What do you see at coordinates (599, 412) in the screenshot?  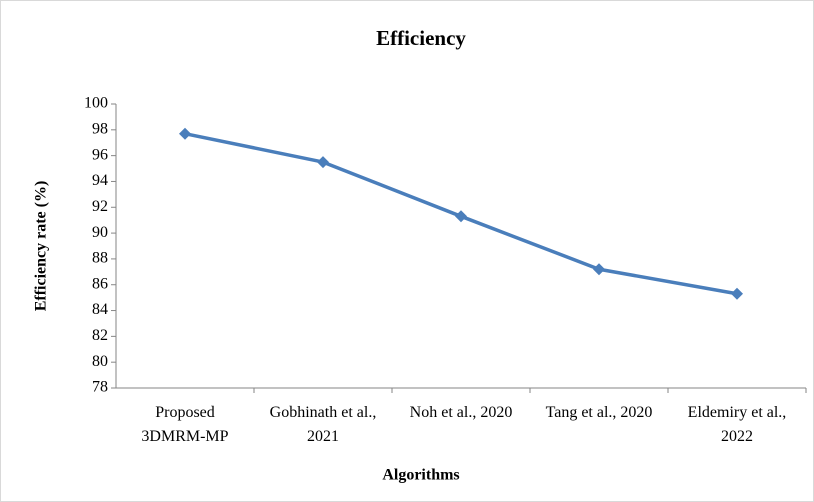 I see `x-tick-label: Tang et al., 2020` at bounding box center [599, 412].